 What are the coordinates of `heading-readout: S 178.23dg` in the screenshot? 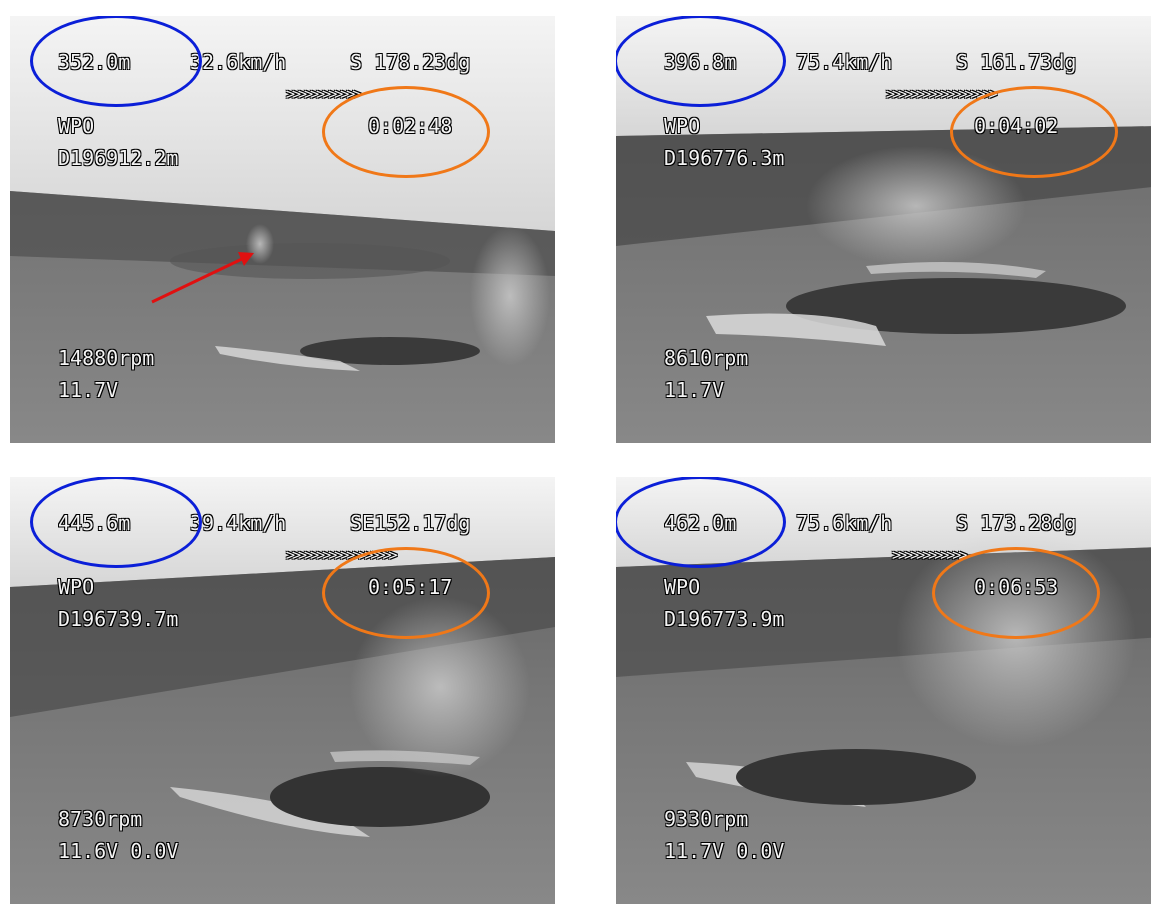 It's located at (410, 62).